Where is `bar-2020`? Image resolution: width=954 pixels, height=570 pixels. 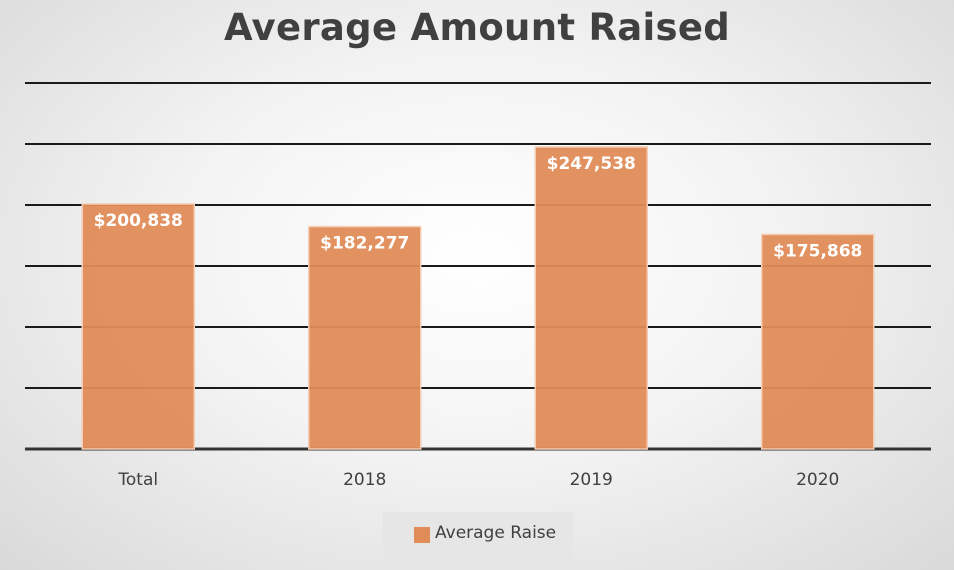
bar-2020 is located at coordinates (818, 341).